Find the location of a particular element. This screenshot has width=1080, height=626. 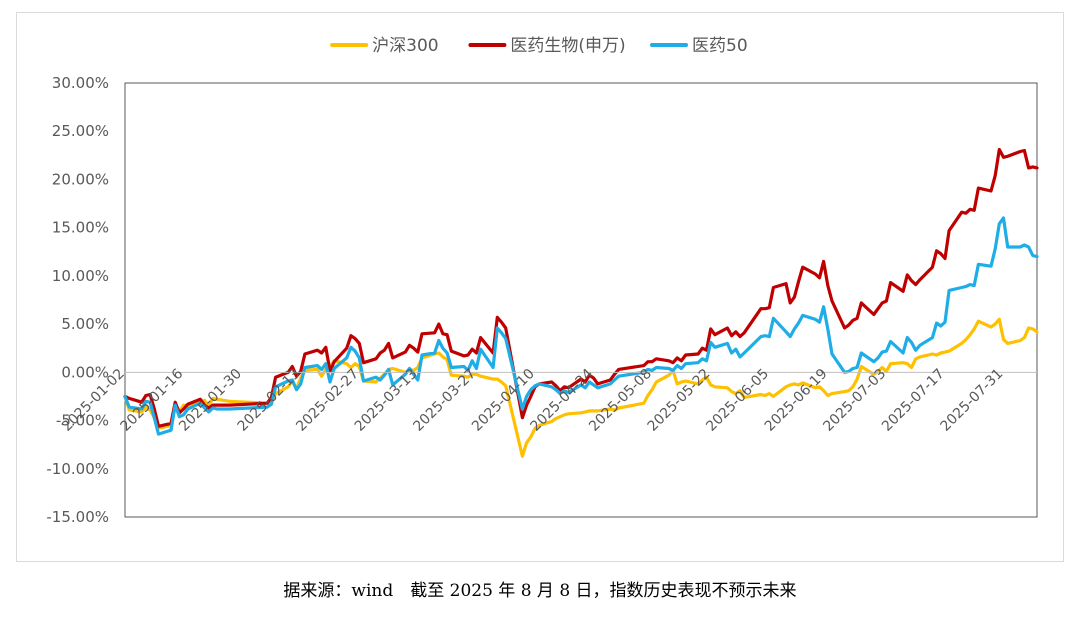

y-tick-label: 30.00% is located at coordinates (80, 83).